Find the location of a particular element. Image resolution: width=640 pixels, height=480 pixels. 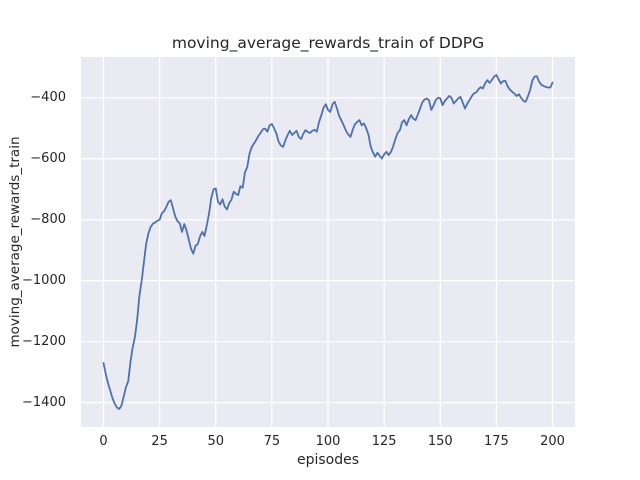

y-axis-label: moving_average_rewards_train is located at coordinates (15, 242).